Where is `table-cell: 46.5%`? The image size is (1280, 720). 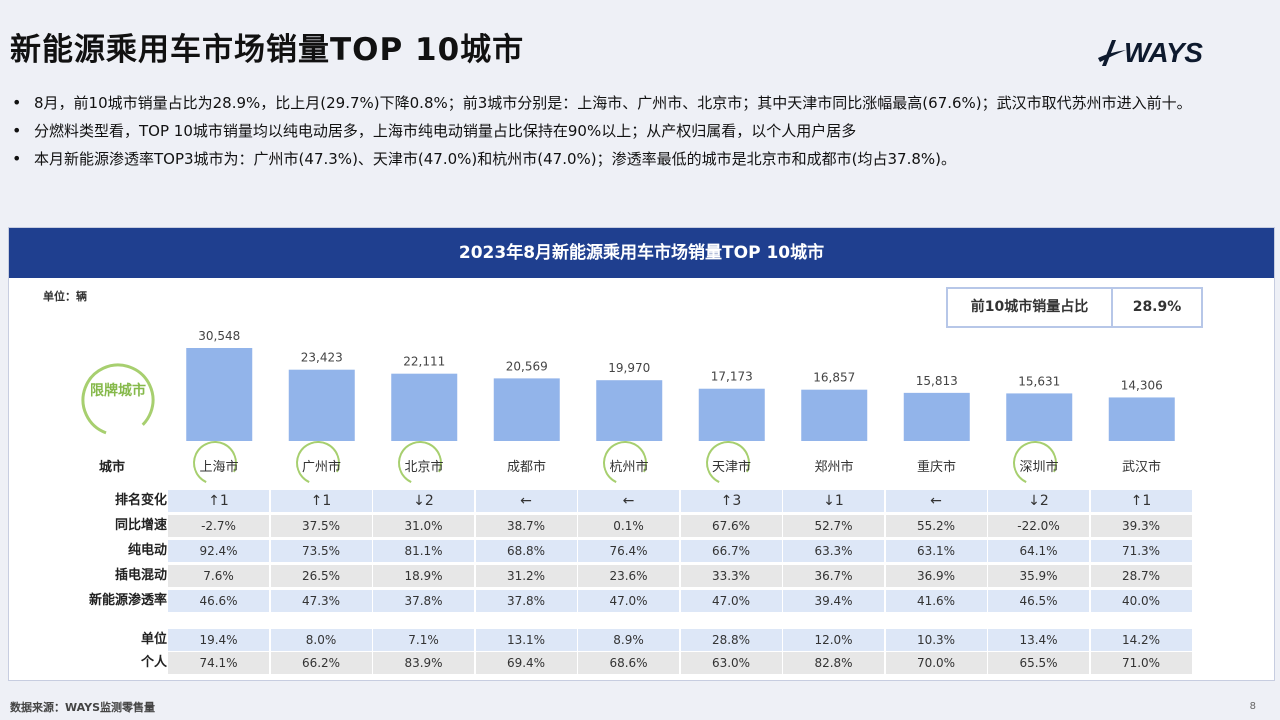
table-cell: 46.5% is located at coordinates (1038, 601).